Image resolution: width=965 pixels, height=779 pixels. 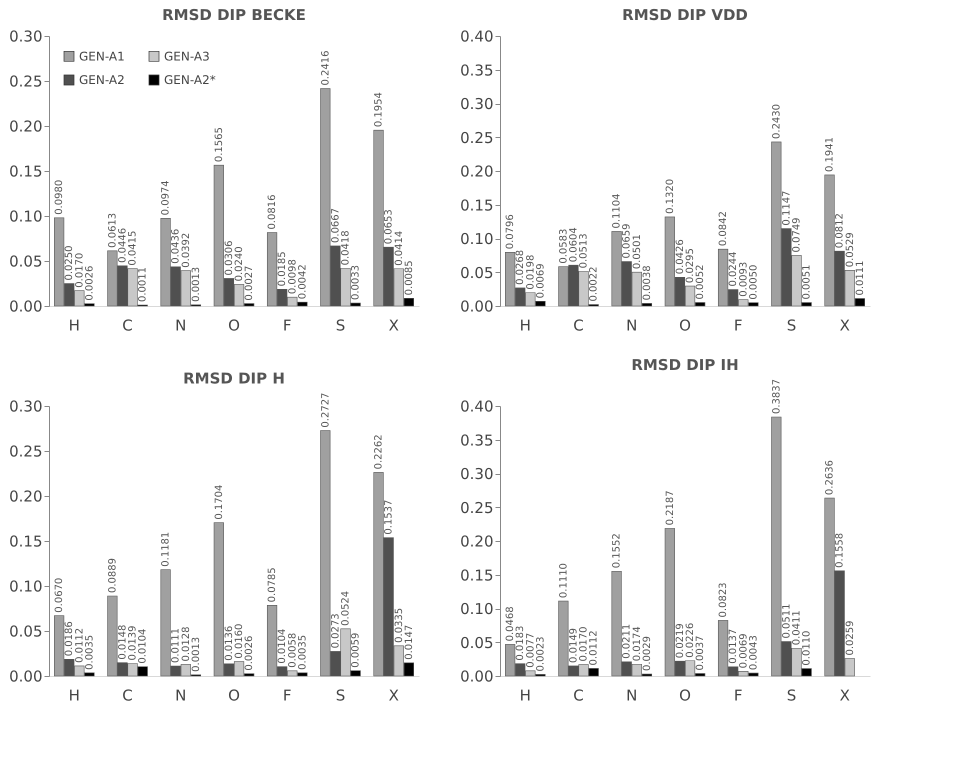 What do you see at coordinates (60, 197) in the screenshot?
I see `data-label: 0.0980` at bounding box center [60, 197].